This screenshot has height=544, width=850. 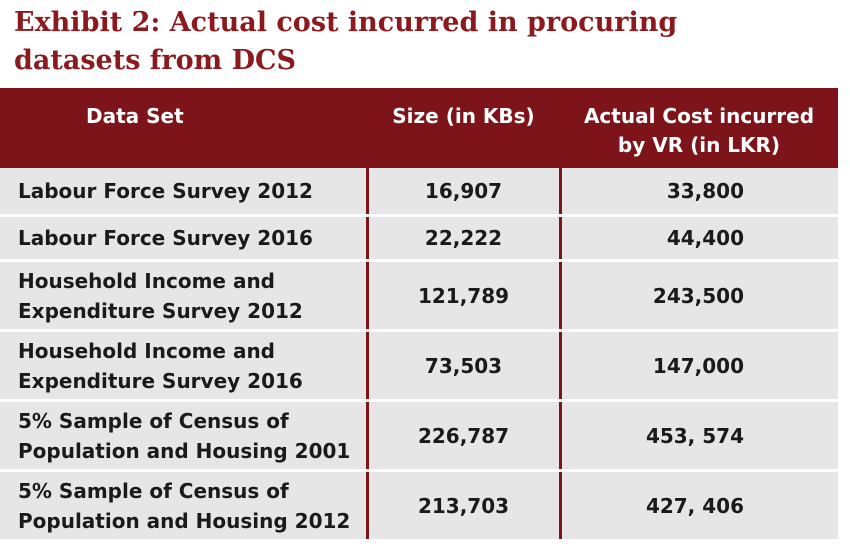 I want to click on table-row: Labour Force Survey 2012 16,907 33,800, so click(x=419, y=192).